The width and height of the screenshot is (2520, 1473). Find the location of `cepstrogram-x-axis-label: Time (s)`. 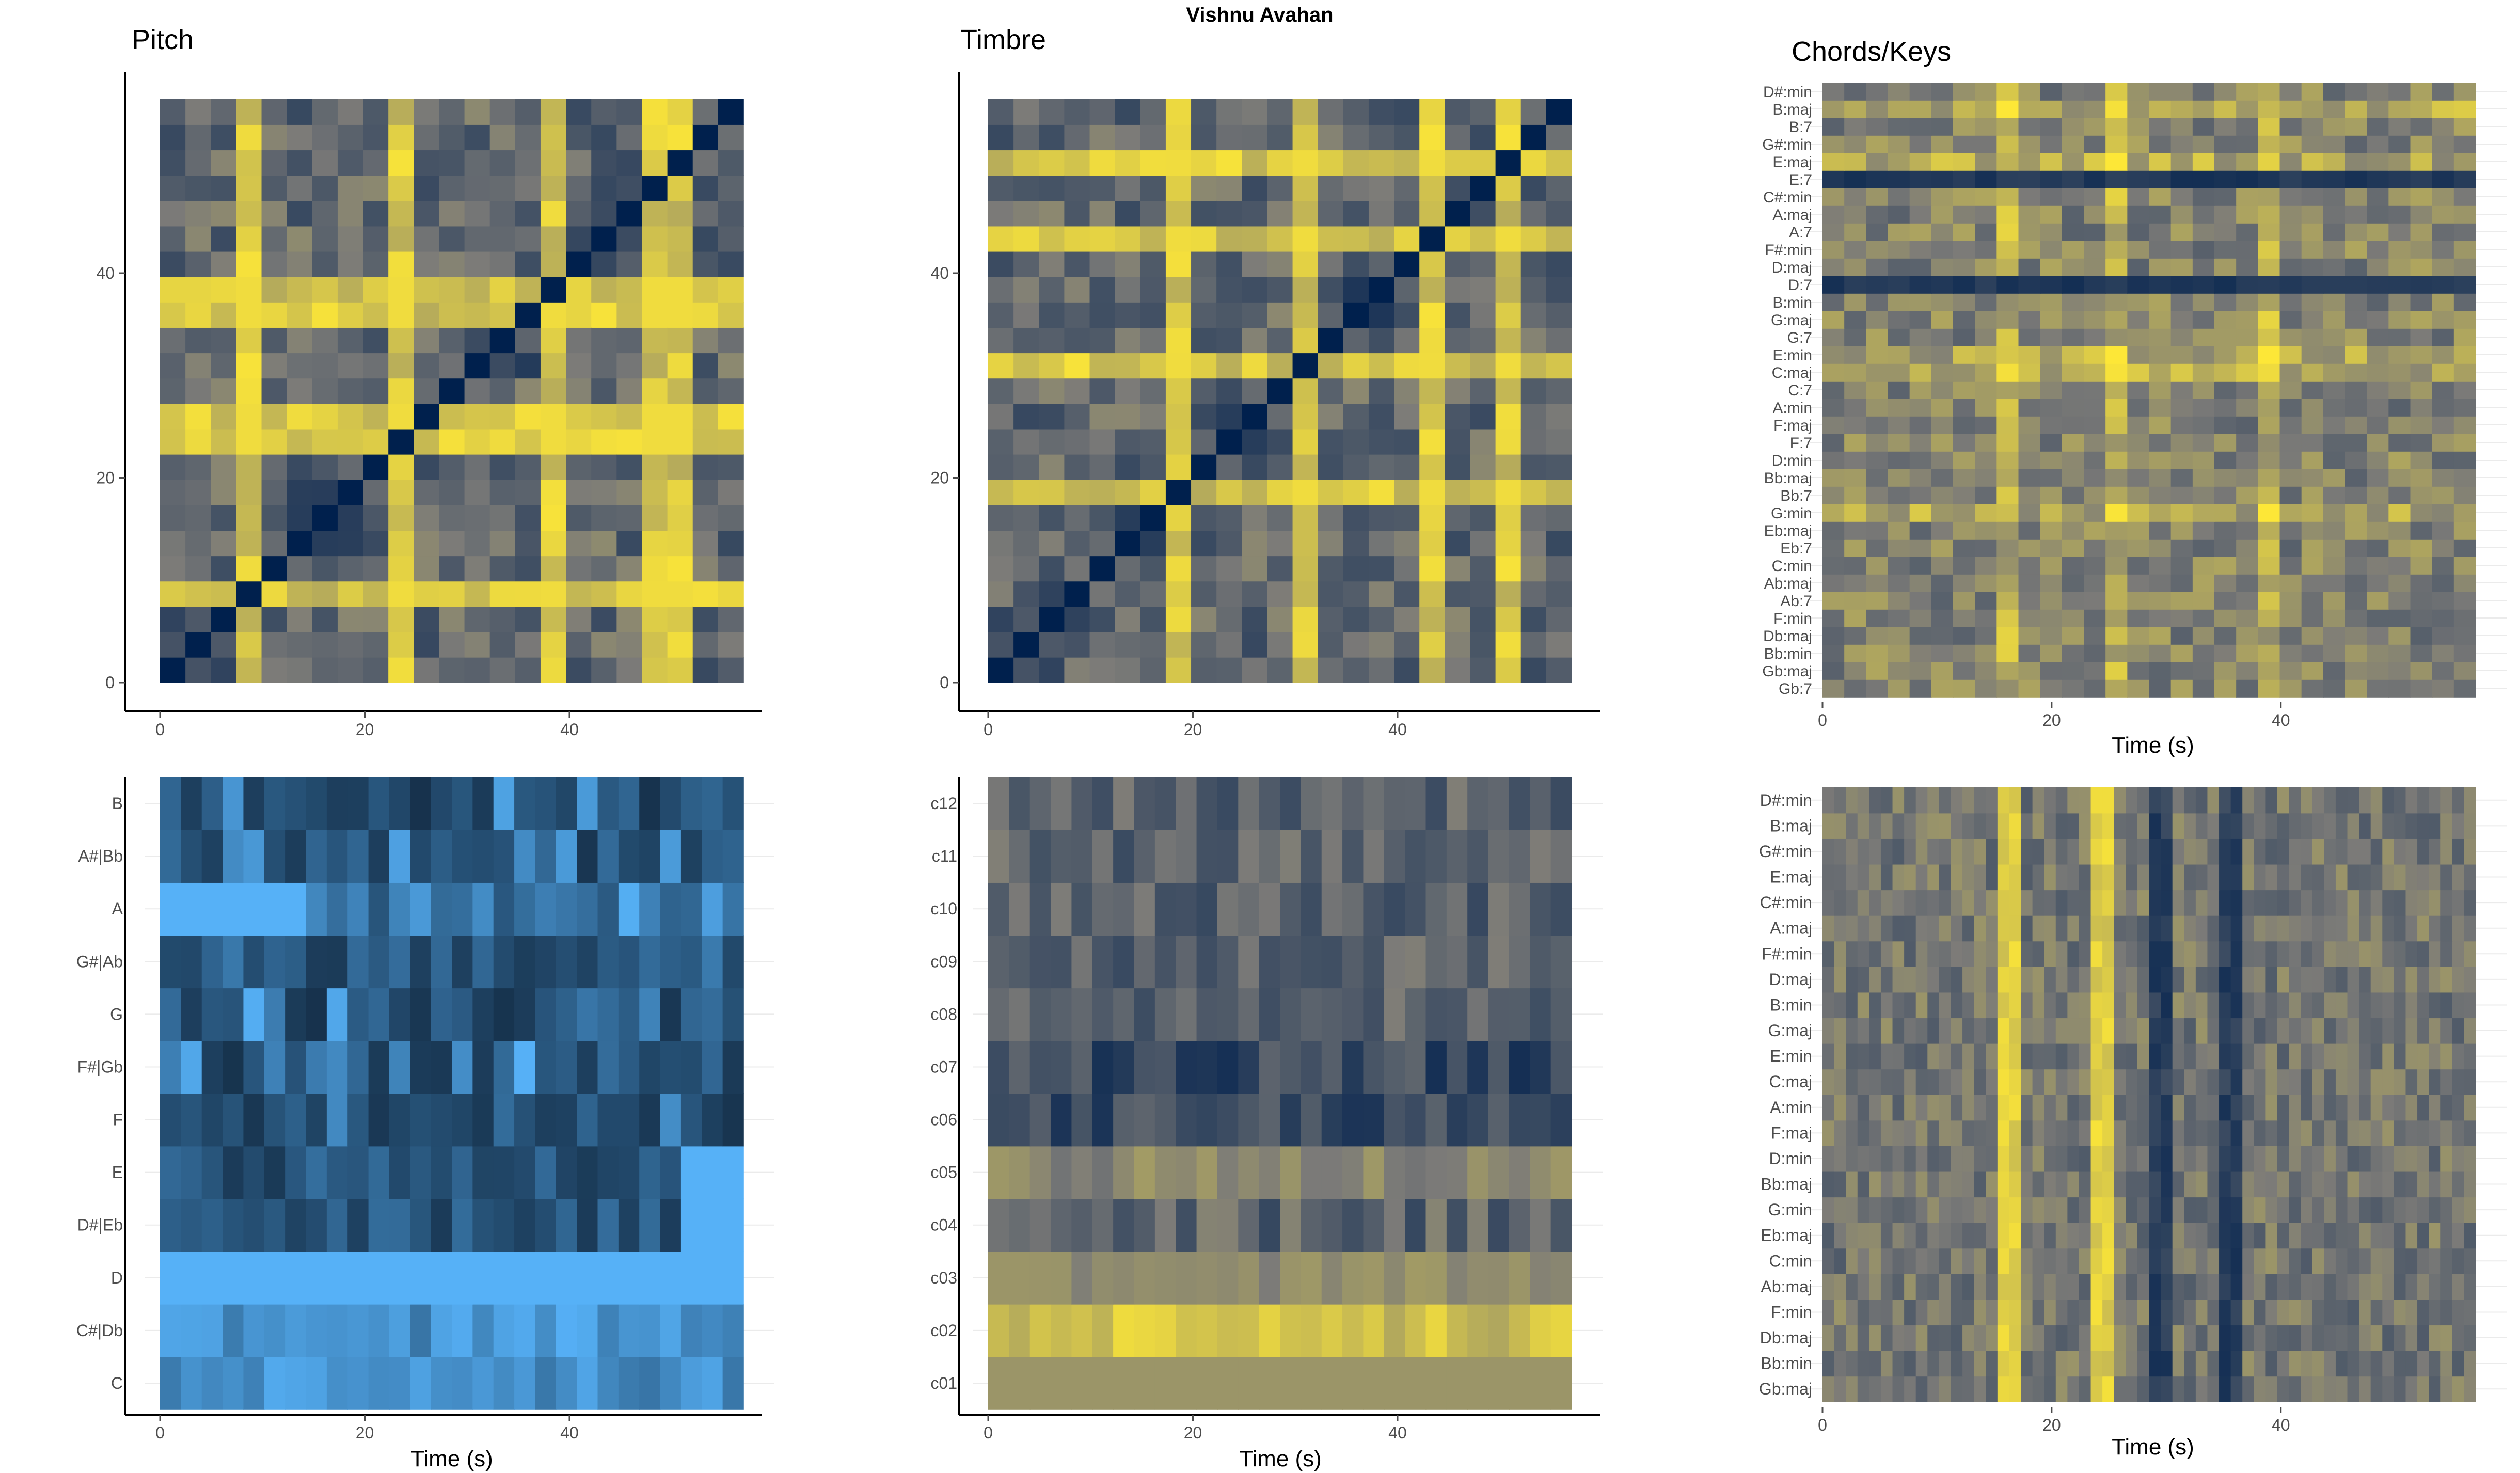

cepstrogram-x-axis-label: Time (s) is located at coordinates (1281, 1458).